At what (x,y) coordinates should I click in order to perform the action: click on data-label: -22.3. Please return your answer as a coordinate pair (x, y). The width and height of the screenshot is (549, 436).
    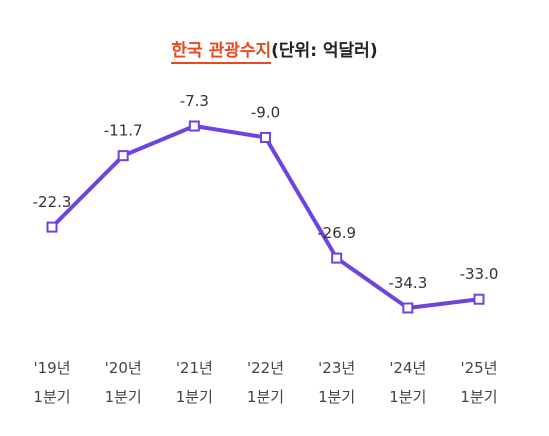
    Looking at the image, I should click on (52, 202).